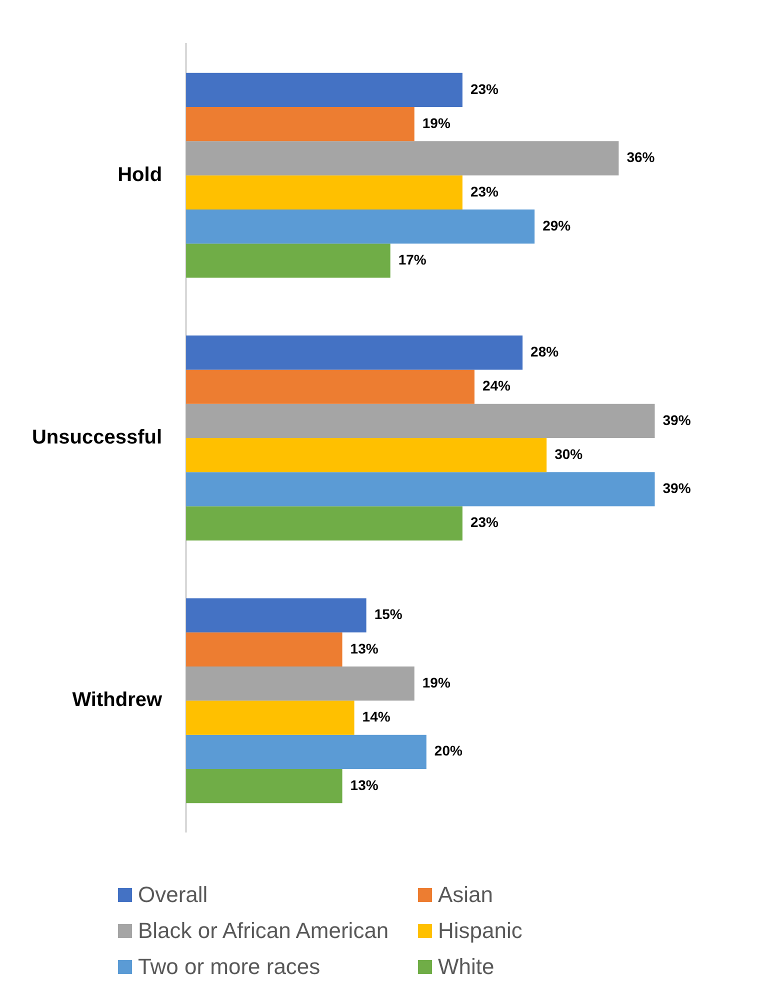  I want to click on legend-label: Black or African American, so click(263, 931).